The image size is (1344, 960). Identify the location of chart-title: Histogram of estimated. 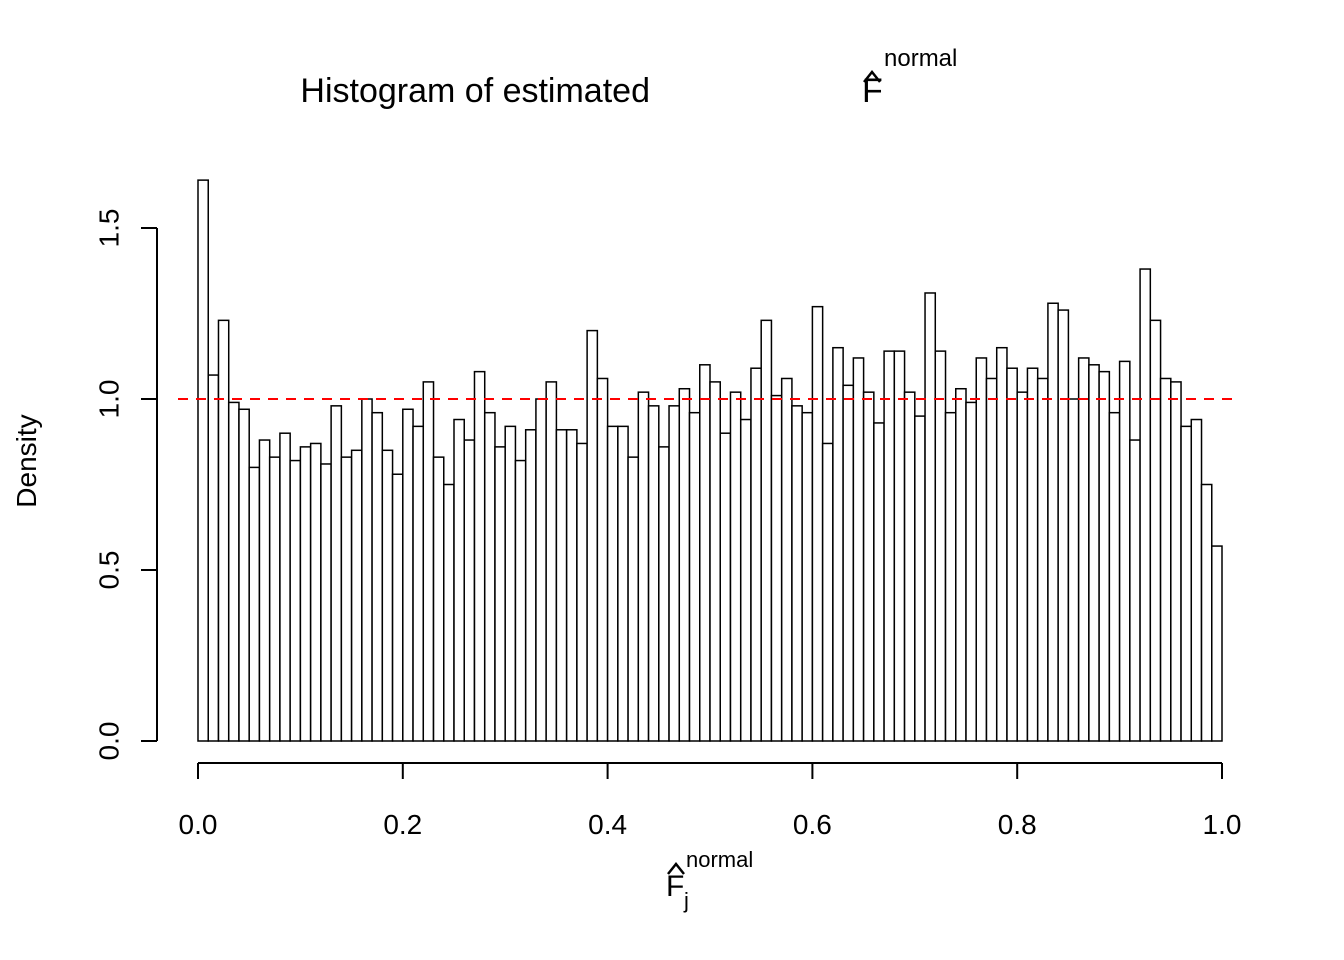
(475, 91).